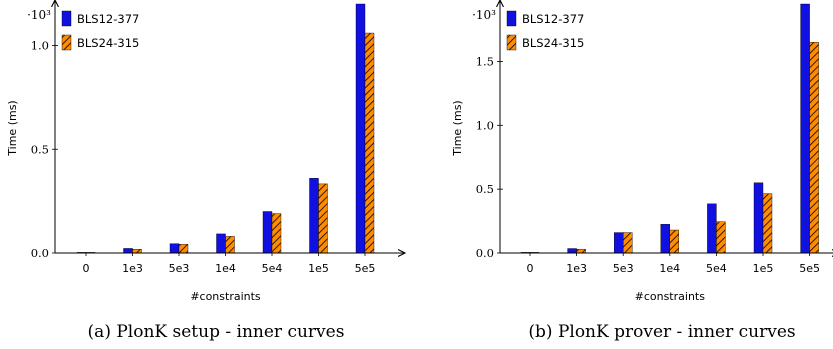  Describe the element at coordinates (661, 332) in the screenshot. I see `figure-caption: (b) PlonK prover - inner curves` at that location.